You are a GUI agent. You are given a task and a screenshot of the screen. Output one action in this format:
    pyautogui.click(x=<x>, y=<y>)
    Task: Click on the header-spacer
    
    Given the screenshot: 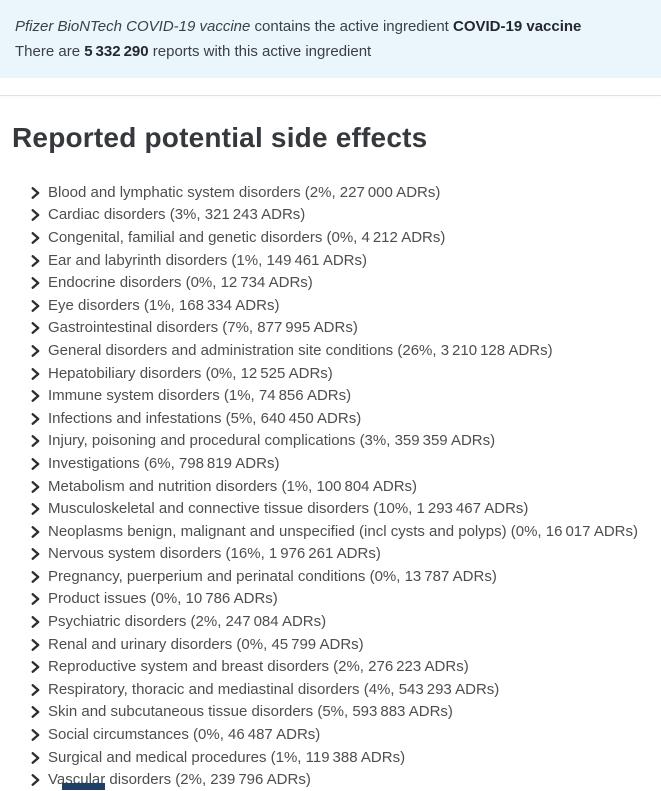 What is the action you would take?
    pyautogui.click(x=330, y=86)
    